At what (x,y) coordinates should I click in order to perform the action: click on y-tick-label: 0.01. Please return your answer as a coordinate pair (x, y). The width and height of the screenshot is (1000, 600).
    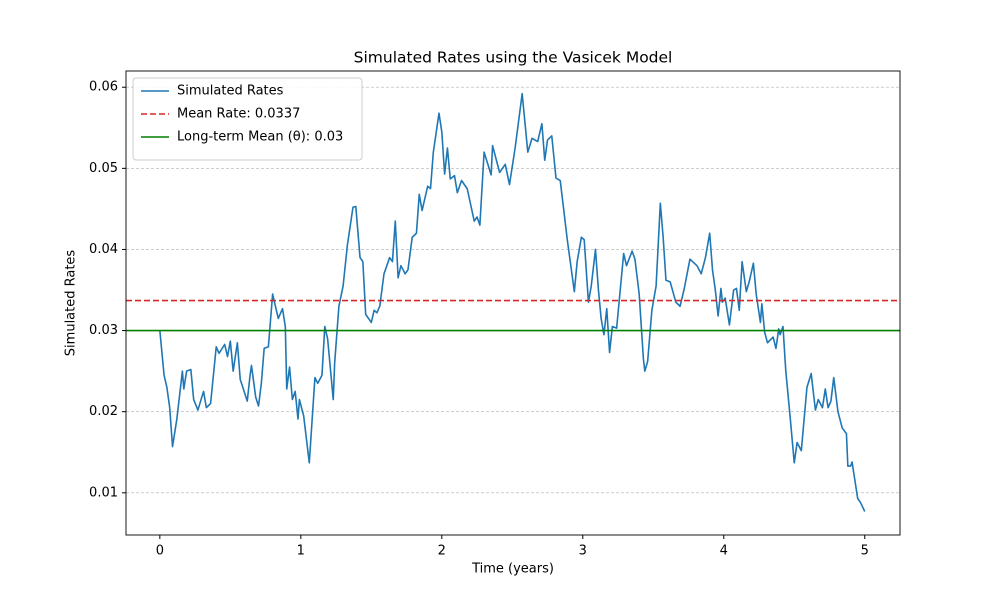
    Looking at the image, I should click on (103, 492).